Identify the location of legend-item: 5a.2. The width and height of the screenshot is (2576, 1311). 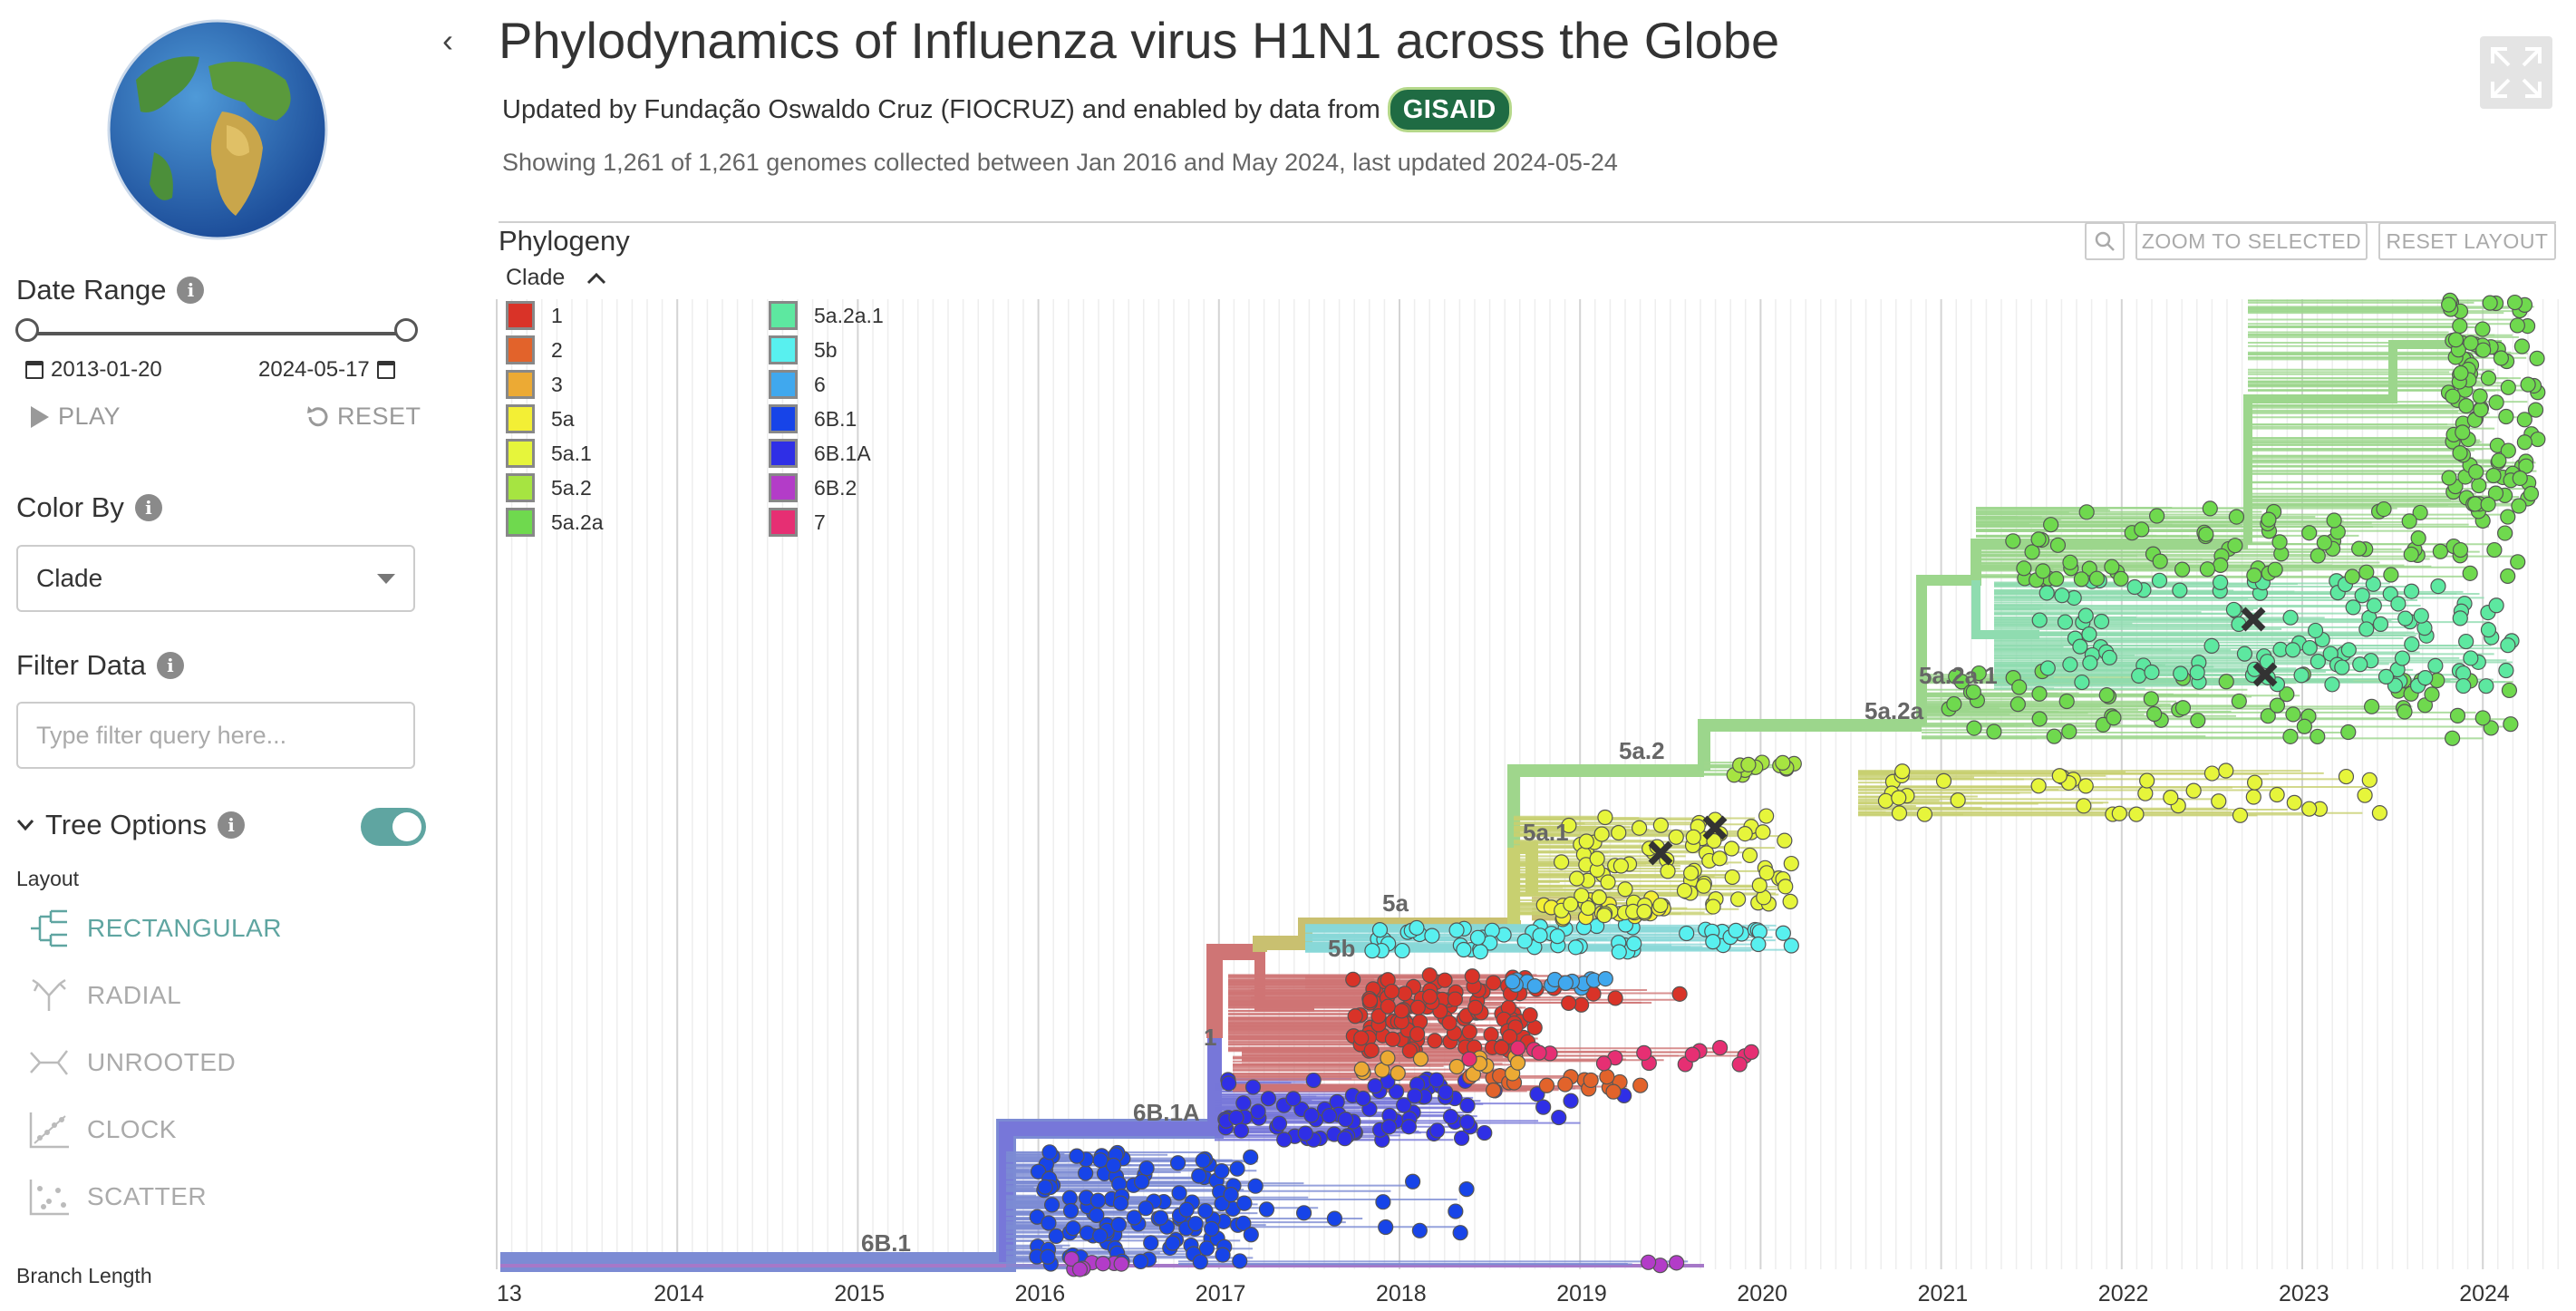
(549, 487).